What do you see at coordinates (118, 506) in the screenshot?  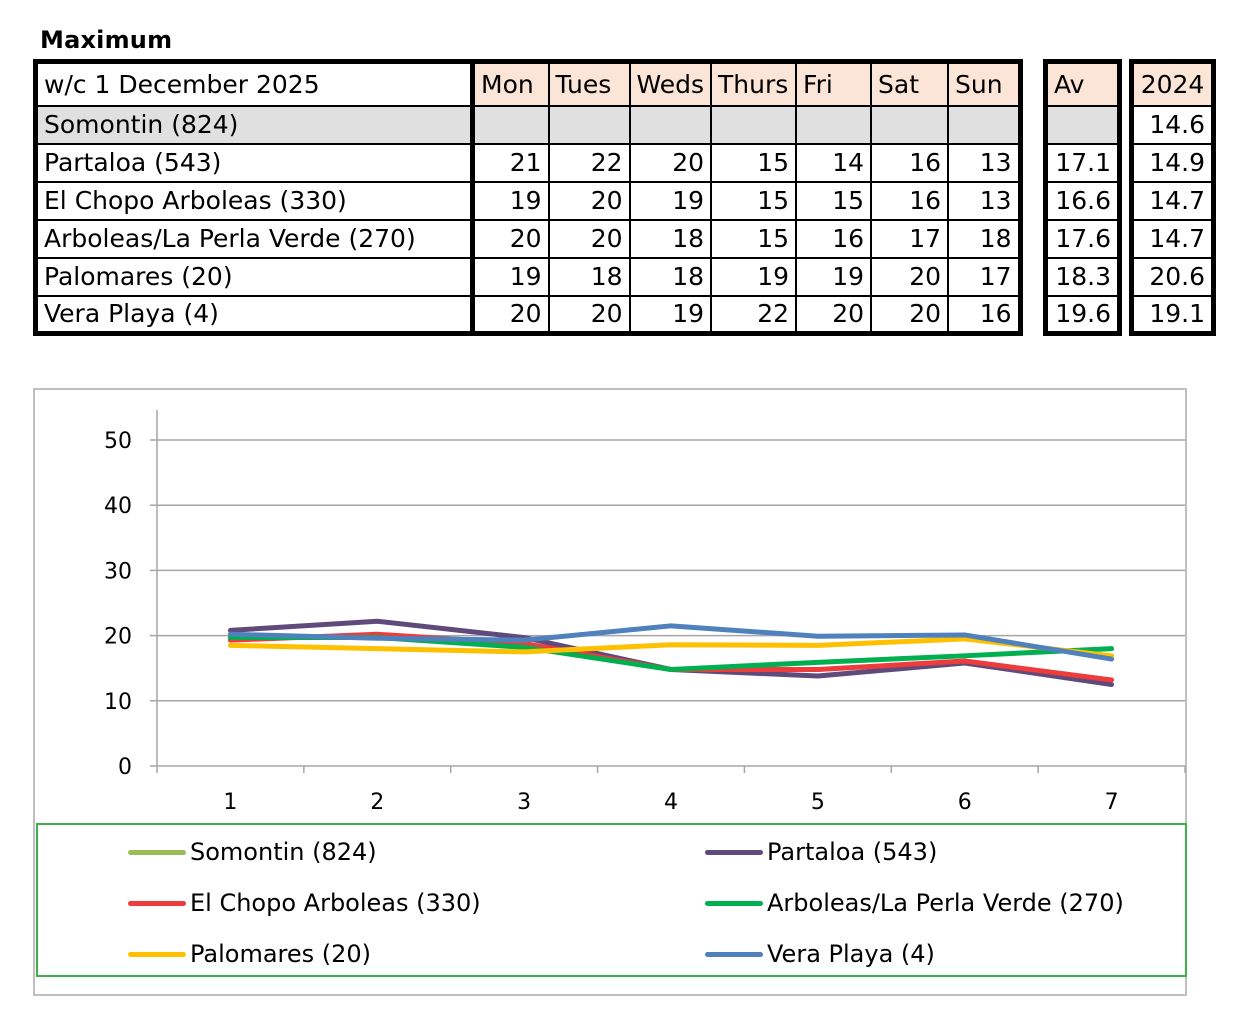 I see `y-tick-label: 40` at bounding box center [118, 506].